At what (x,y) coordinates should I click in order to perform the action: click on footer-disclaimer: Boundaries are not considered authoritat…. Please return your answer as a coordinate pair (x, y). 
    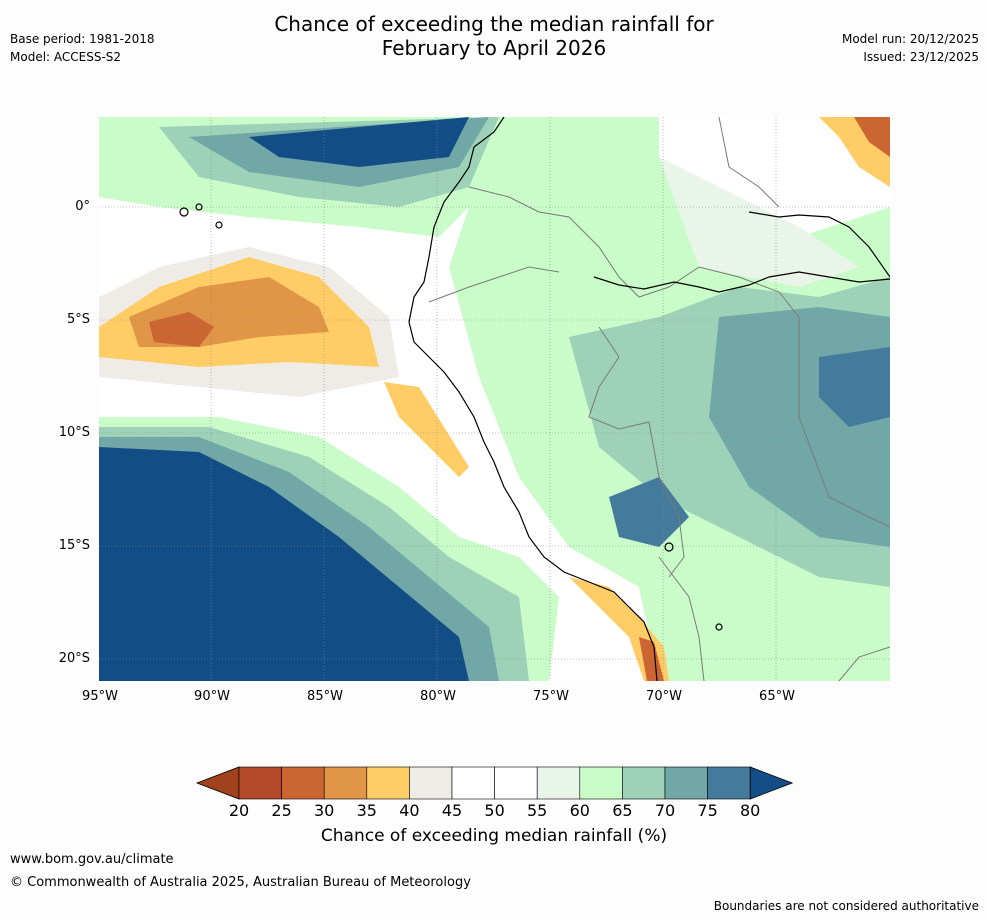
    Looking at the image, I should click on (846, 906).